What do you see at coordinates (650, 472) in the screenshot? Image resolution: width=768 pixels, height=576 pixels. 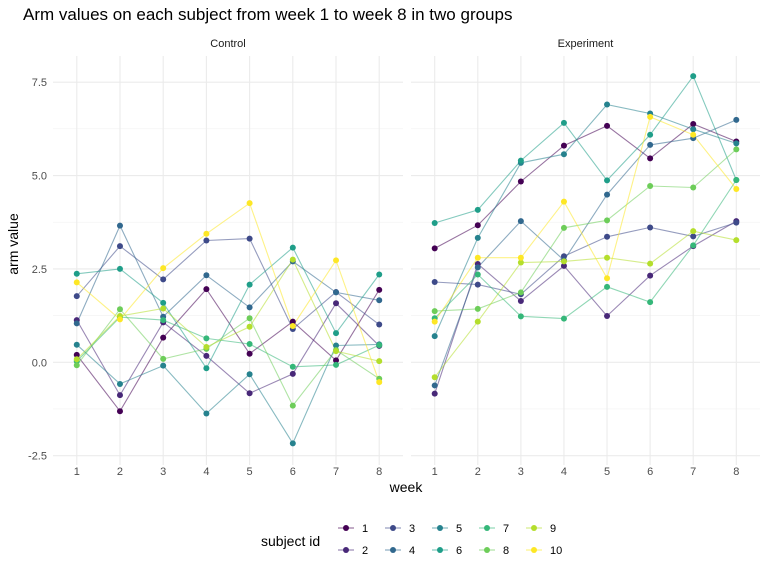 I see `x-tick-label: 6` at bounding box center [650, 472].